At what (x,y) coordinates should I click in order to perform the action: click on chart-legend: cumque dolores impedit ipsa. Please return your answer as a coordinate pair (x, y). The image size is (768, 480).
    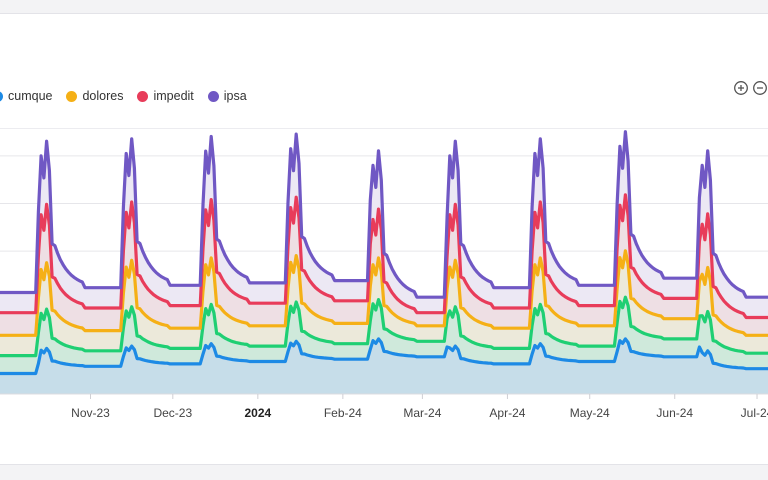
    Looking at the image, I should click on (123, 96).